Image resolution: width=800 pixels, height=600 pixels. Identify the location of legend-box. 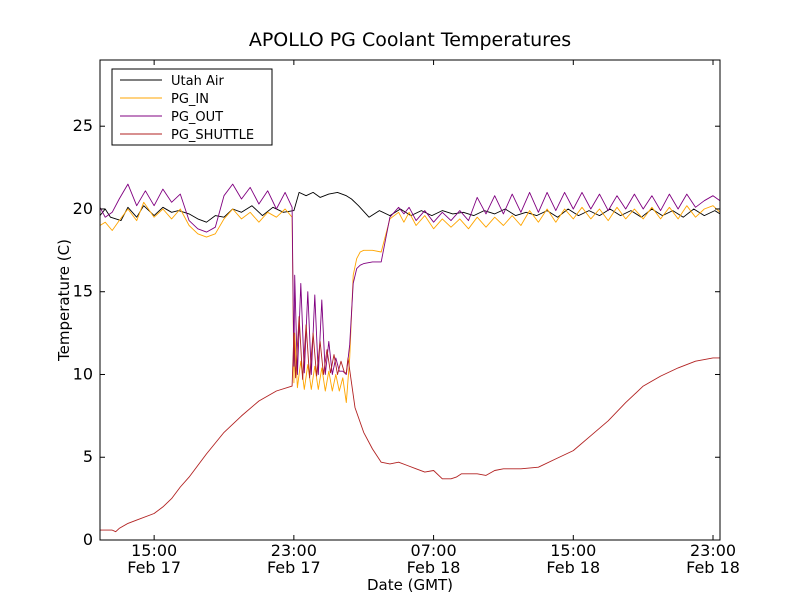
(192, 107).